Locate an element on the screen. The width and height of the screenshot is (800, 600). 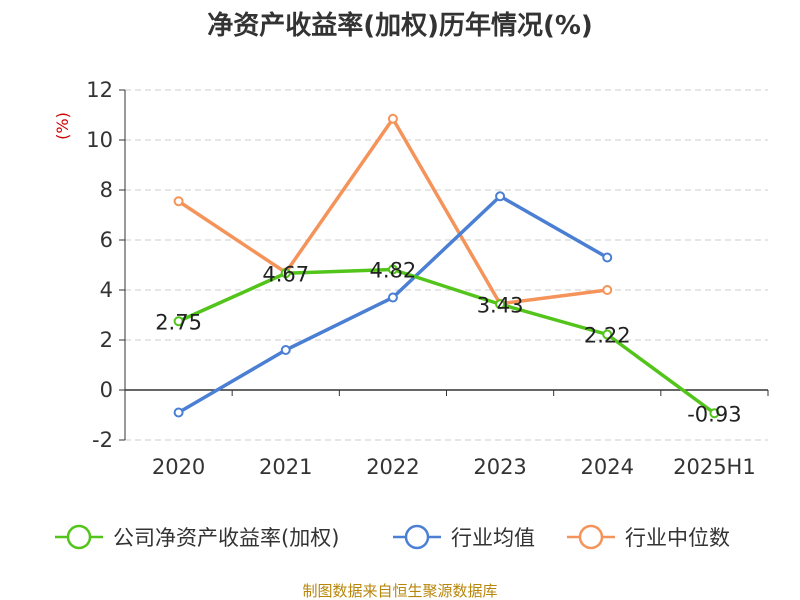
data-label-1: 4.67 is located at coordinates (285, 274).